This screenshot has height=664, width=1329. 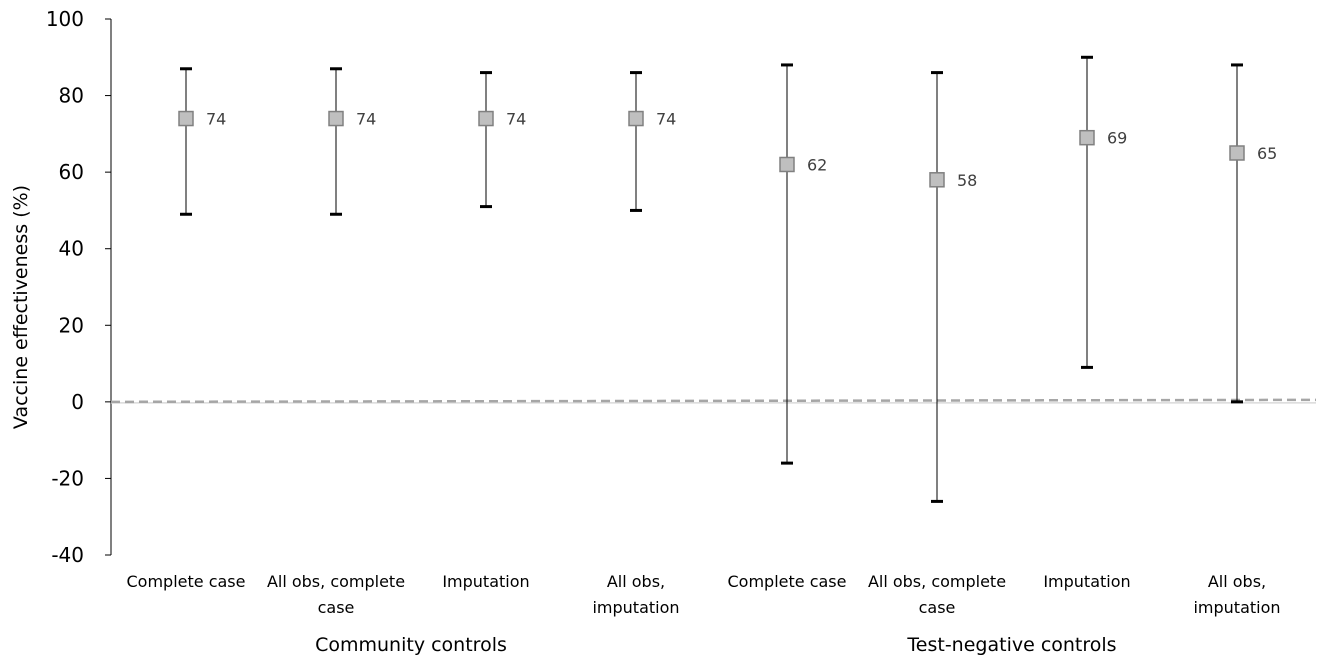 I want to click on group-label: Test-negative controls, so click(x=1011, y=645).